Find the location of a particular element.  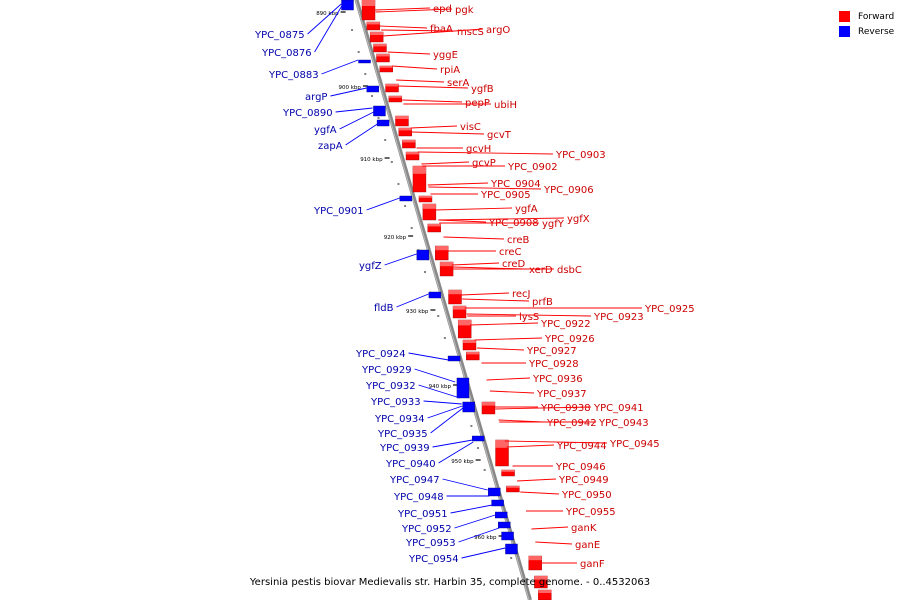

reverse-gene-label: YPC_0875 is located at coordinates (279, 35).